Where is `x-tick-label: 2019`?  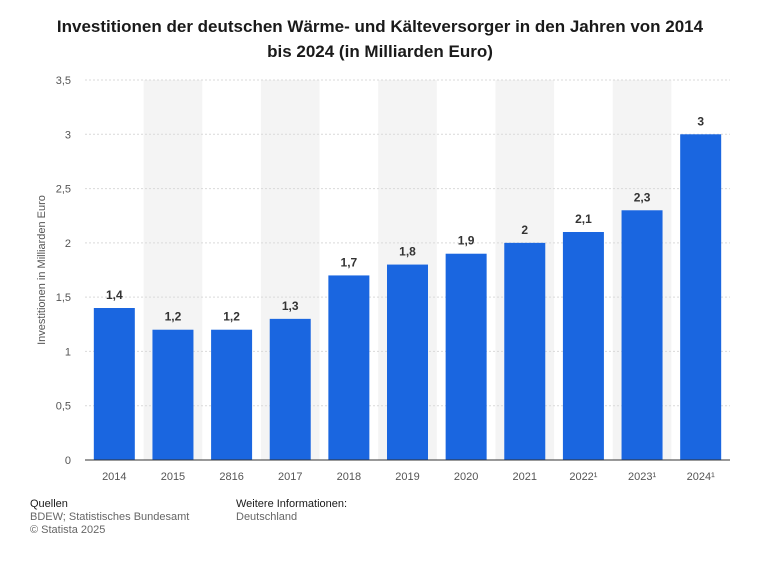
x-tick-label: 2019 is located at coordinates (407, 477).